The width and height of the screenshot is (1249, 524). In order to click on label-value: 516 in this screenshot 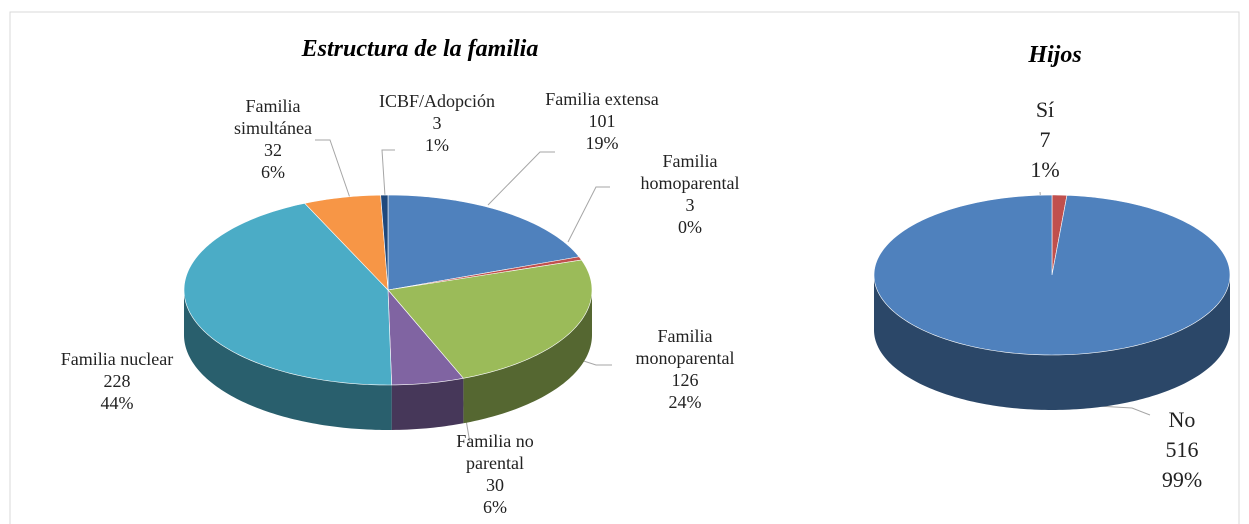, I will do `click(1182, 449)`.